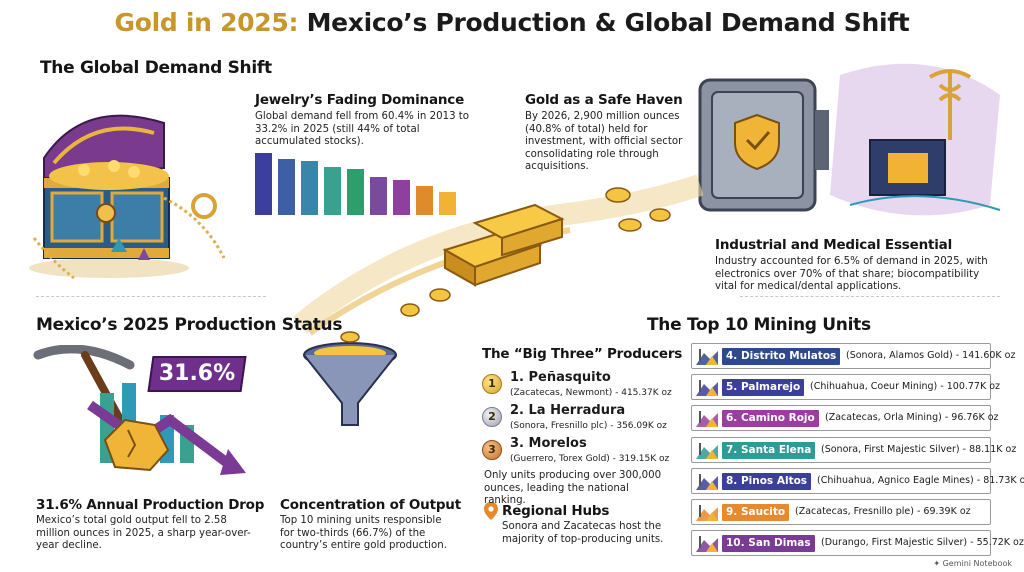 This screenshot has height=572, width=1024. What do you see at coordinates (582, 354) in the screenshot?
I see `big-three-title: The “Big Three” Producers` at bounding box center [582, 354].